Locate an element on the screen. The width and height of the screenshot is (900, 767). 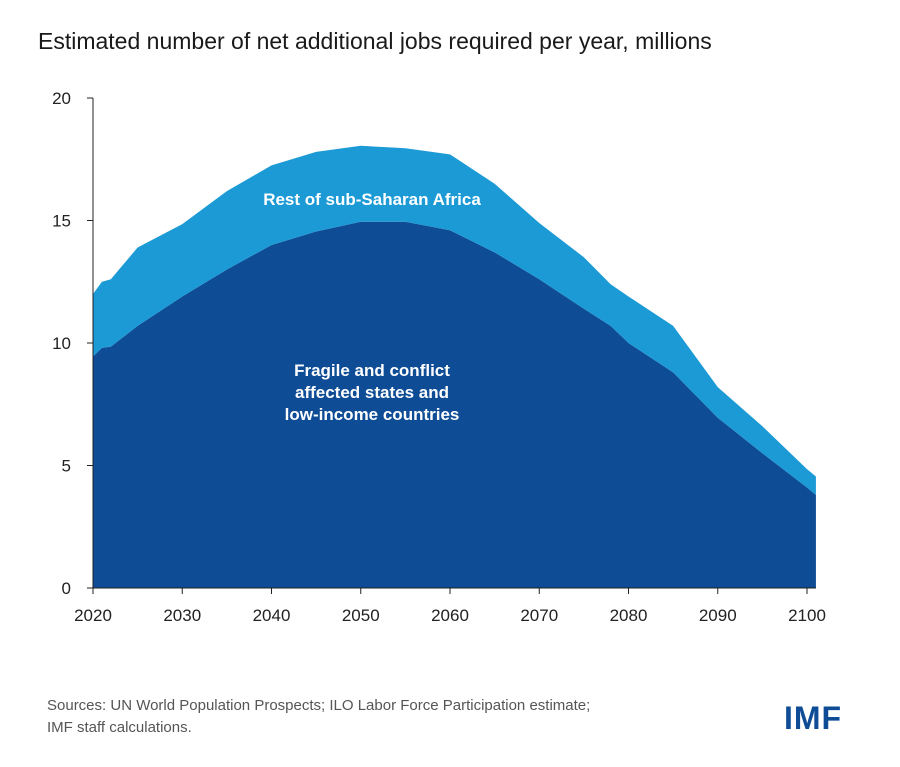
x-tick-label: 2050 is located at coordinates (361, 615).